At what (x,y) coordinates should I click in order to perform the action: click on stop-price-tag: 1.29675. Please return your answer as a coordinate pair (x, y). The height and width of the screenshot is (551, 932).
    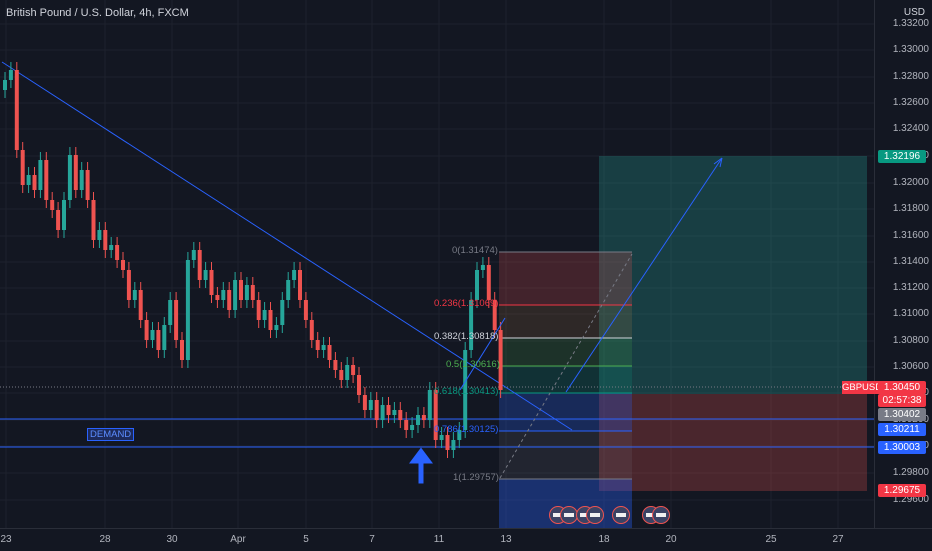
    Looking at the image, I should click on (902, 490).